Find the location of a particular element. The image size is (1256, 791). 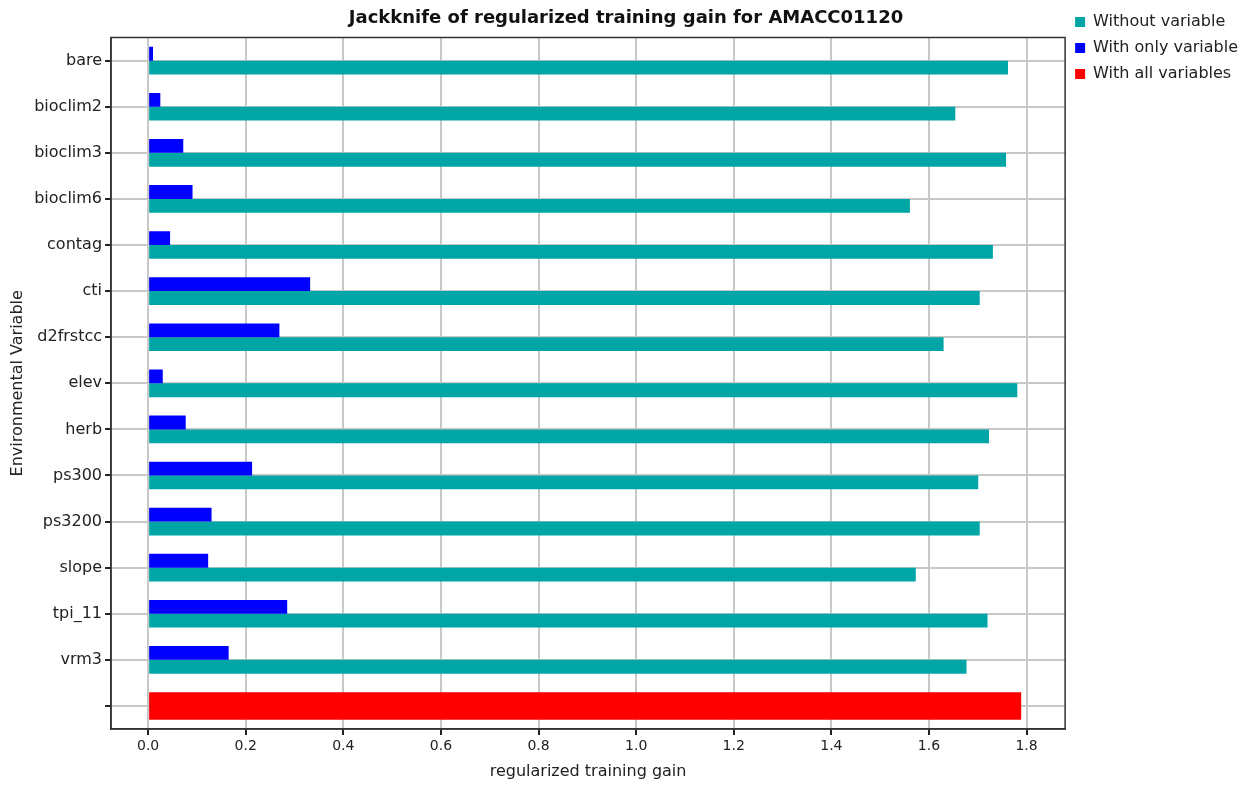

x-tick-label: 0.2 is located at coordinates (245, 745).